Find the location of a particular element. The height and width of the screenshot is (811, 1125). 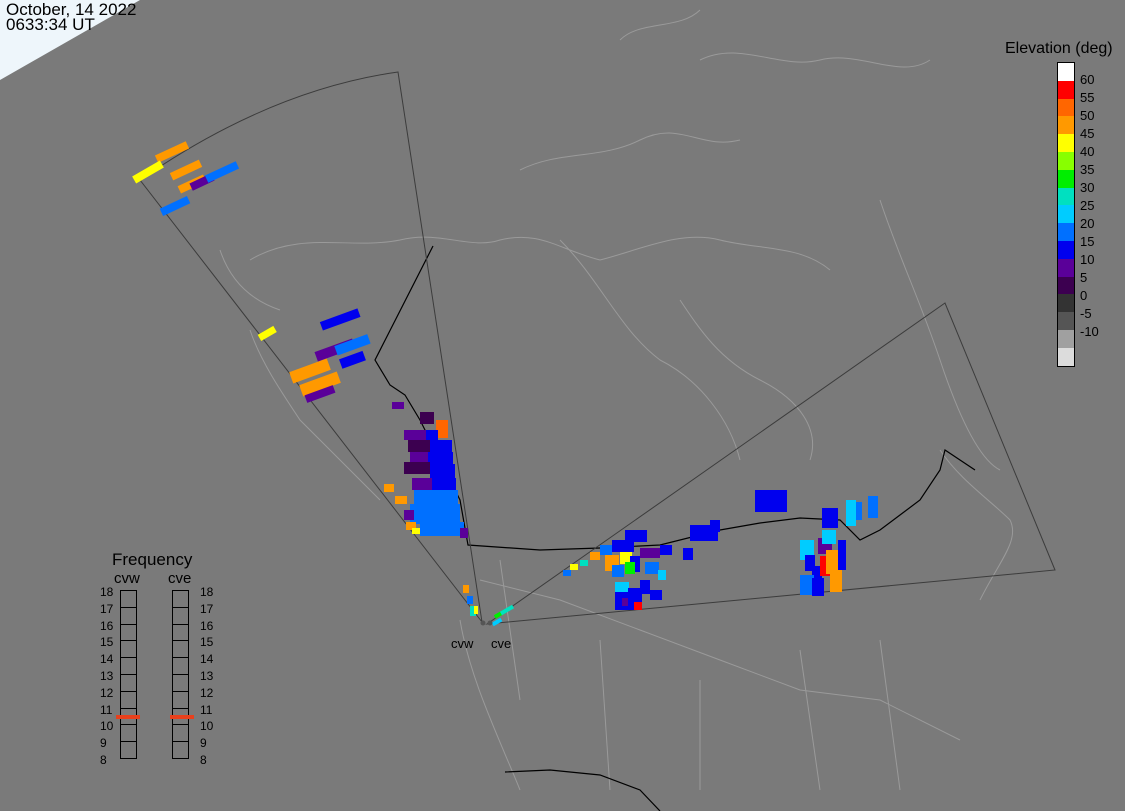

frequency-label-cve: cve is located at coordinates (180, 578).